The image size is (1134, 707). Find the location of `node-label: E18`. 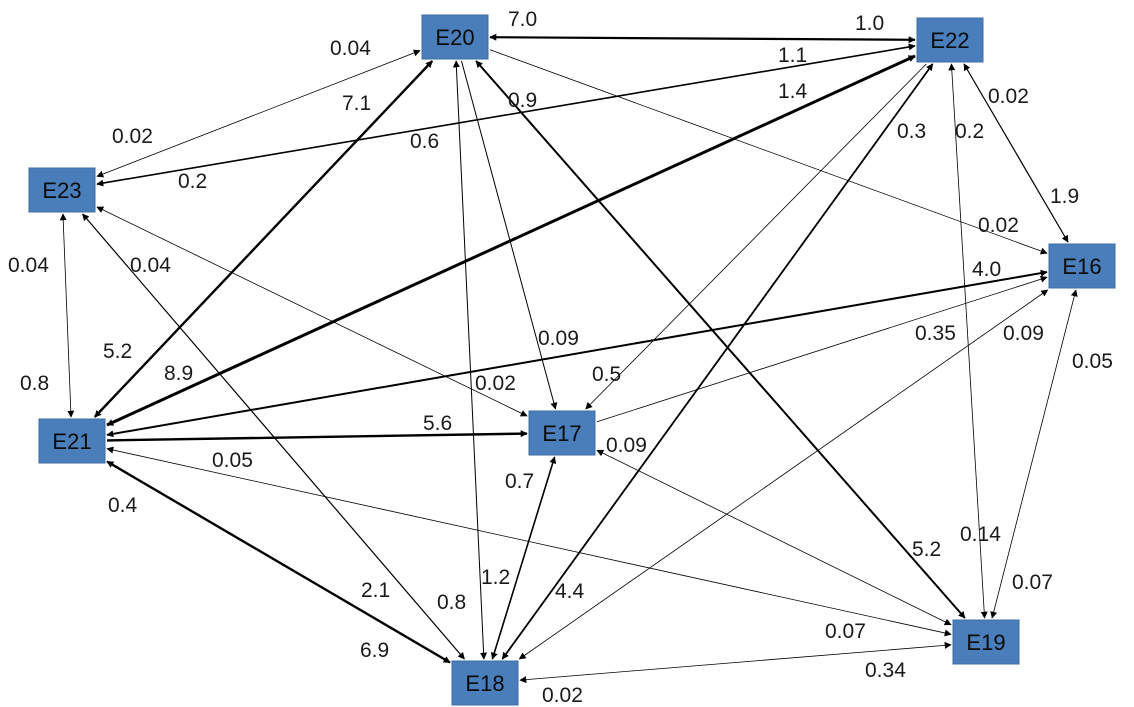

node-label: E18 is located at coordinates (484, 683).